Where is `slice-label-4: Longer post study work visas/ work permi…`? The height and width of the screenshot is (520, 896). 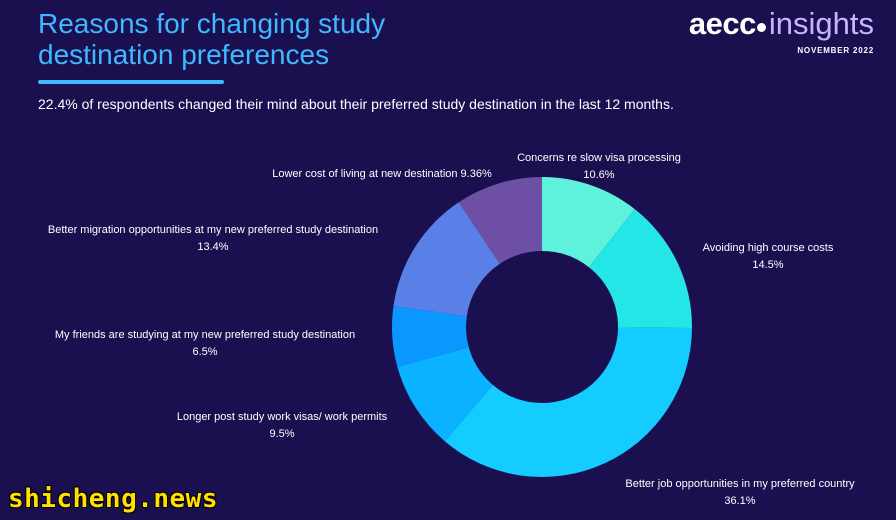
slice-label-4: Longer post study work visas/ work permi… is located at coordinates (282, 417).